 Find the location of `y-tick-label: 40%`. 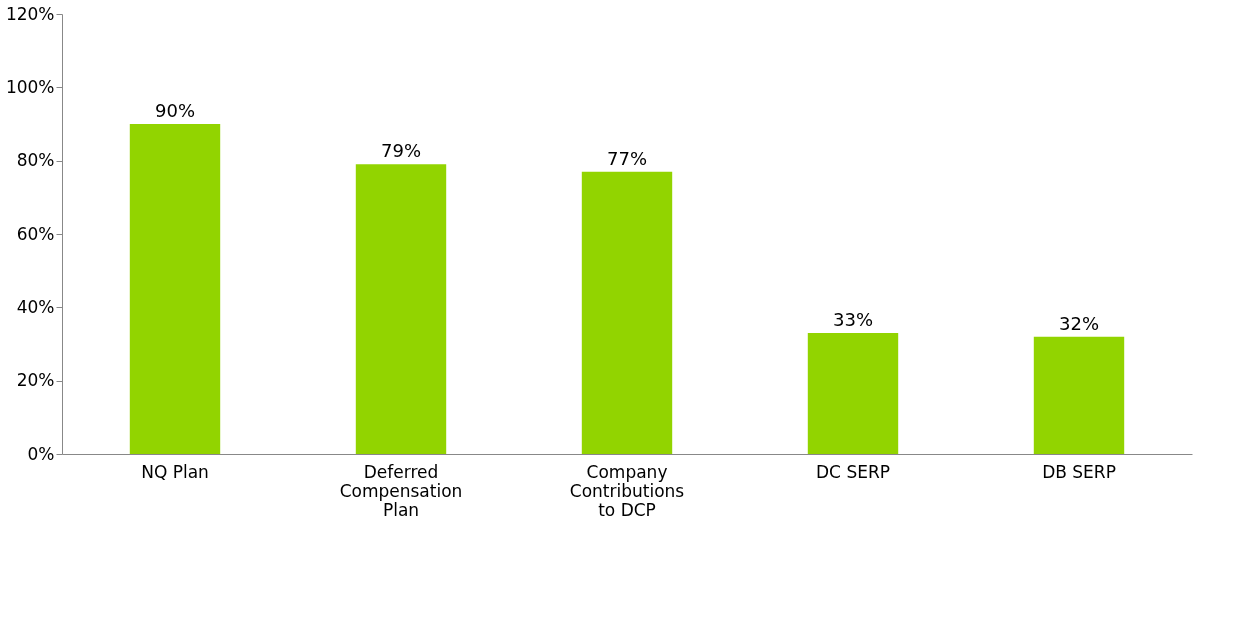

y-tick-label: 40% is located at coordinates (35, 306).